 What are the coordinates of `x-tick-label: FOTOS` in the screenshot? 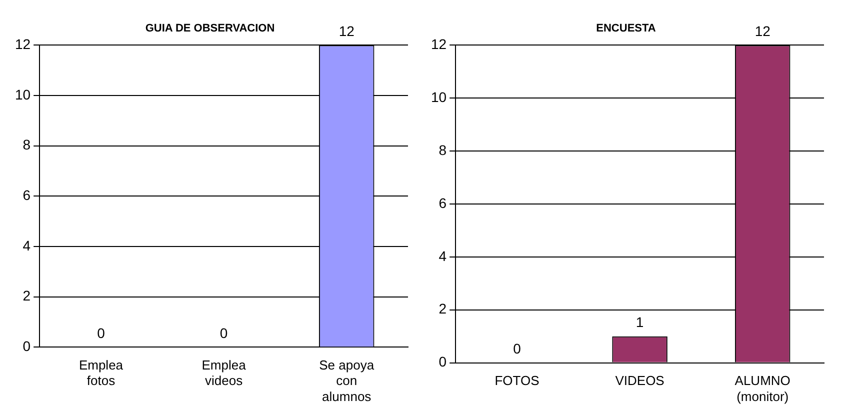 It's located at (517, 380).